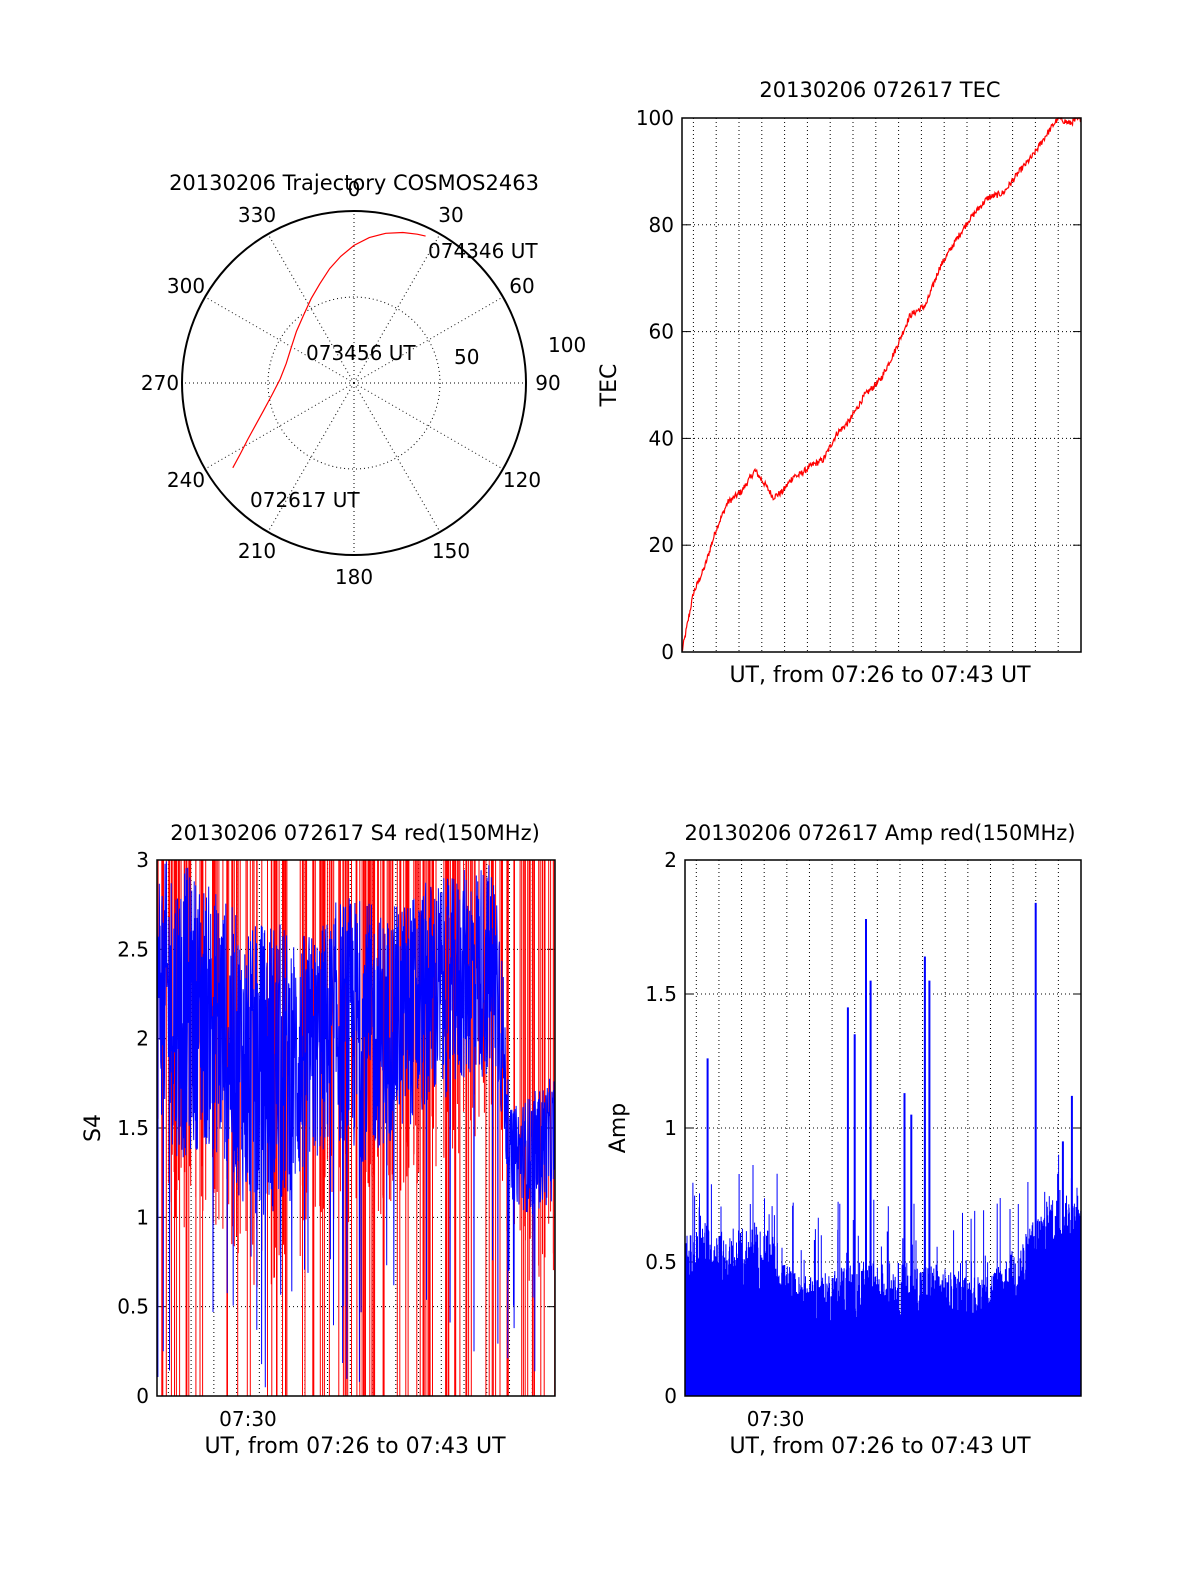 This screenshot has width=1200, height=1575. Describe the element at coordinates (450, 215) in the screenshot. I see `polar-azimuth-label: 30` at that location.